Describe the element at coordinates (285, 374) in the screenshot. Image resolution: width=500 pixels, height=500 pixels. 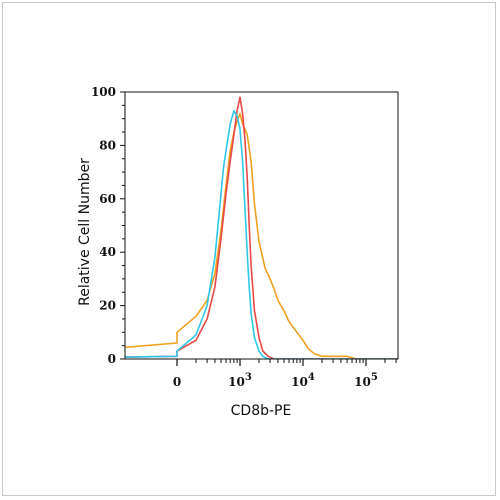
I see `x-axis: 0 10³ 10⁴ 10⁵` at that location.